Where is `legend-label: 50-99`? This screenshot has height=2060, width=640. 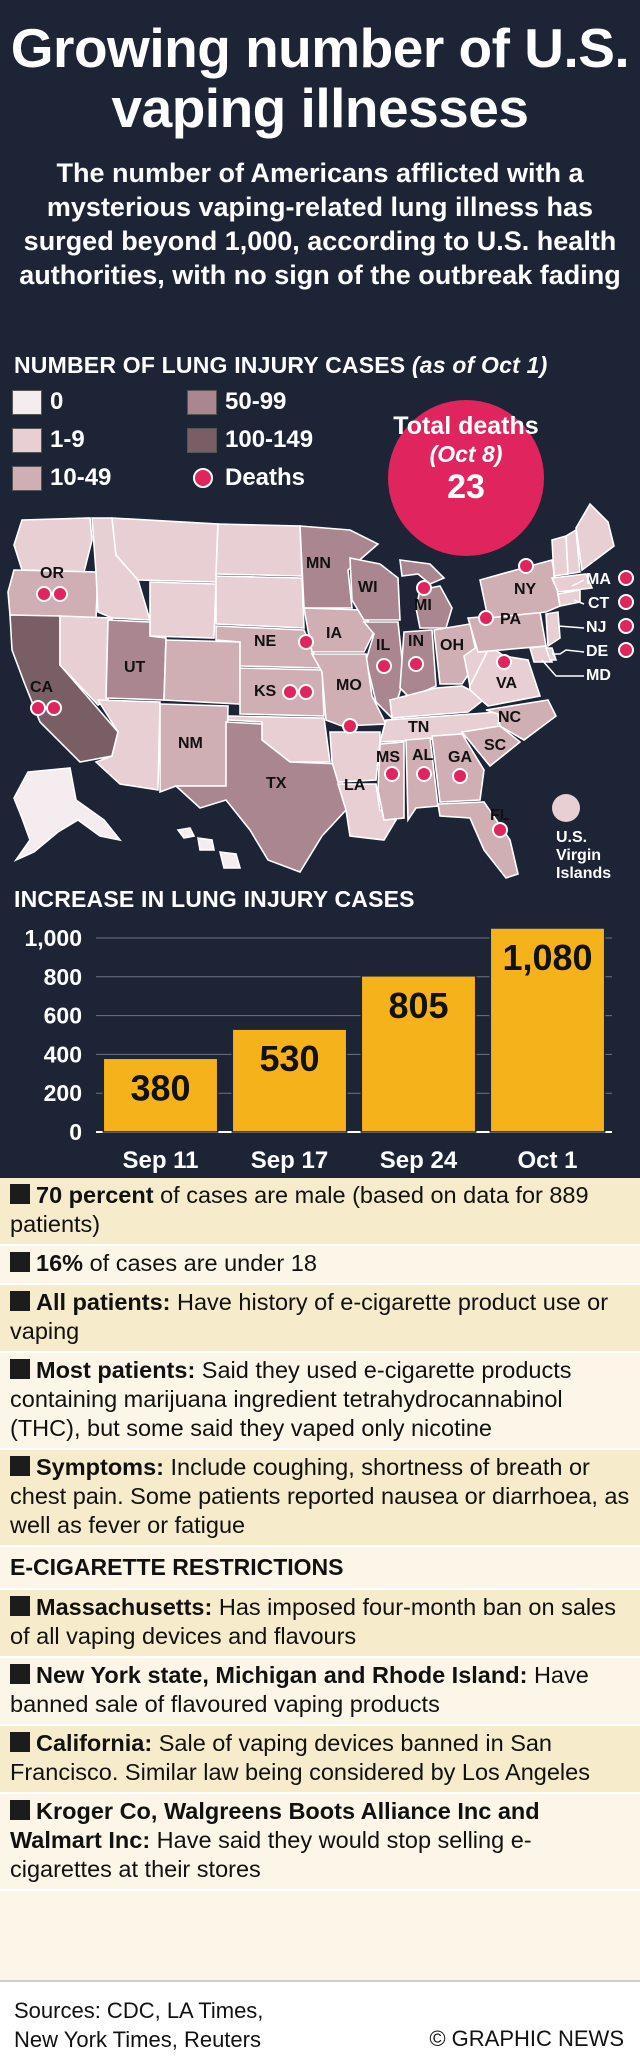
legend-label: 50-99 is located at coordinates (256, 401).